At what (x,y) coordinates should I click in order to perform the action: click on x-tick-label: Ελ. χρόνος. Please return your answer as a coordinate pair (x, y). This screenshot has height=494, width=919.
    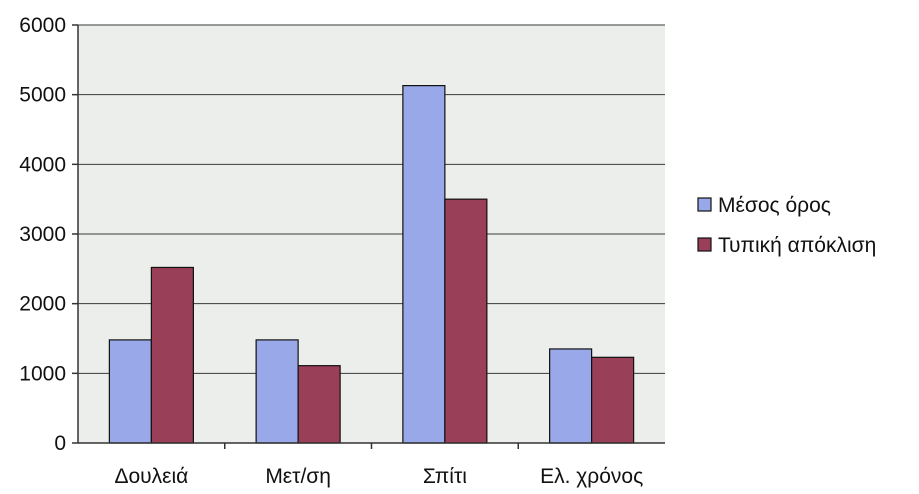
    Looking at the image, I should click on (591, 476).